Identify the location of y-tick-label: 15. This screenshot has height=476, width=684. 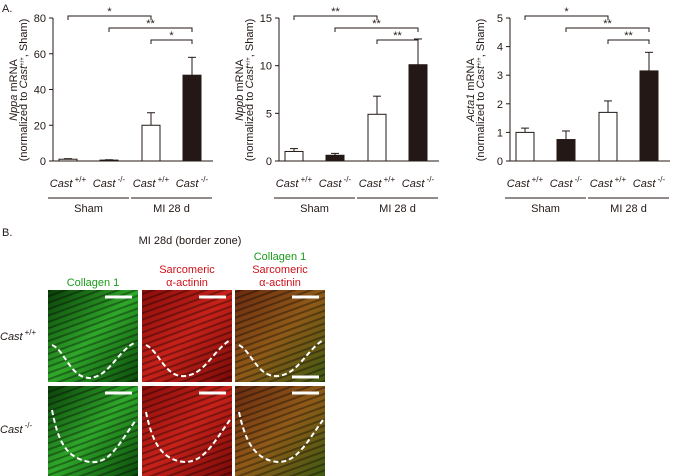
(266, 19).